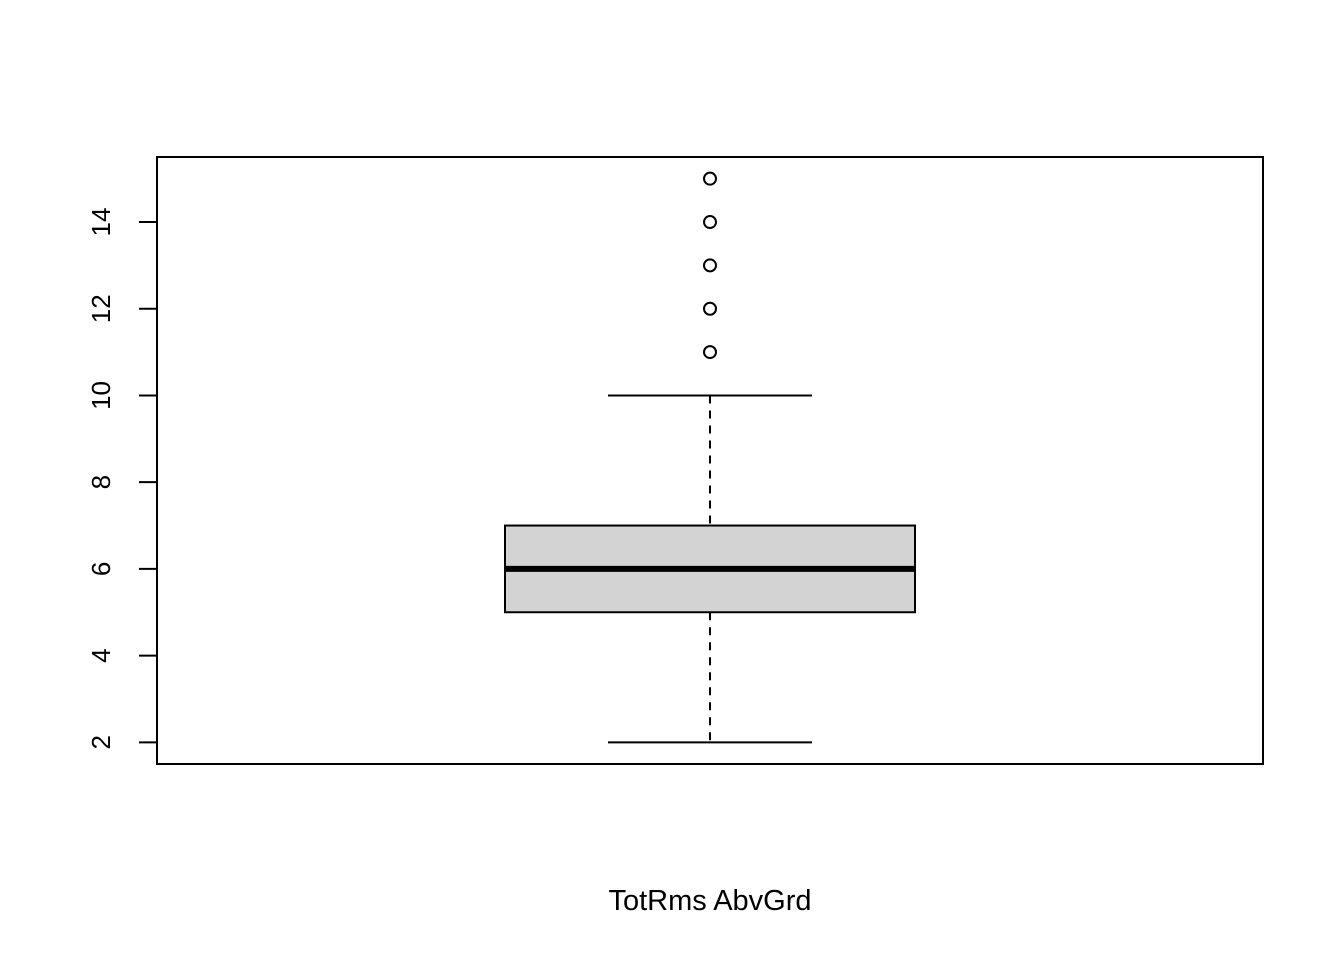  I want to click on y-tick-label: 2, so click(101, 742).